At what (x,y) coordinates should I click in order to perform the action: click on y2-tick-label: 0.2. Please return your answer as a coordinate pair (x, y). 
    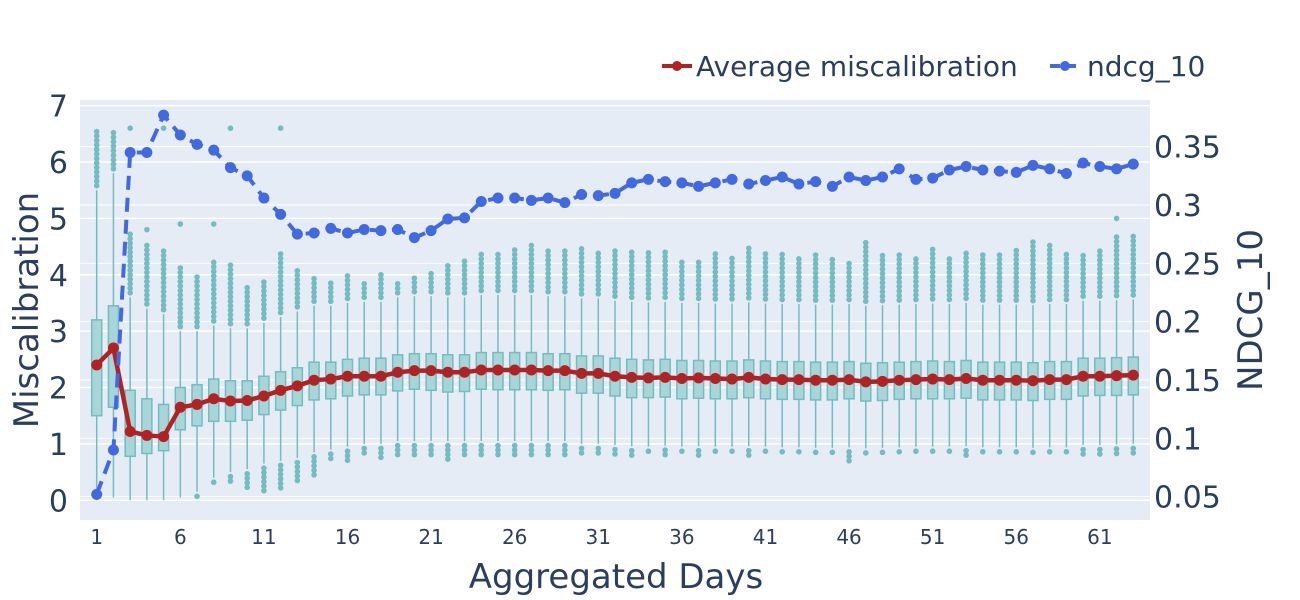
    Looking at the image, I should click on (1178, 323).